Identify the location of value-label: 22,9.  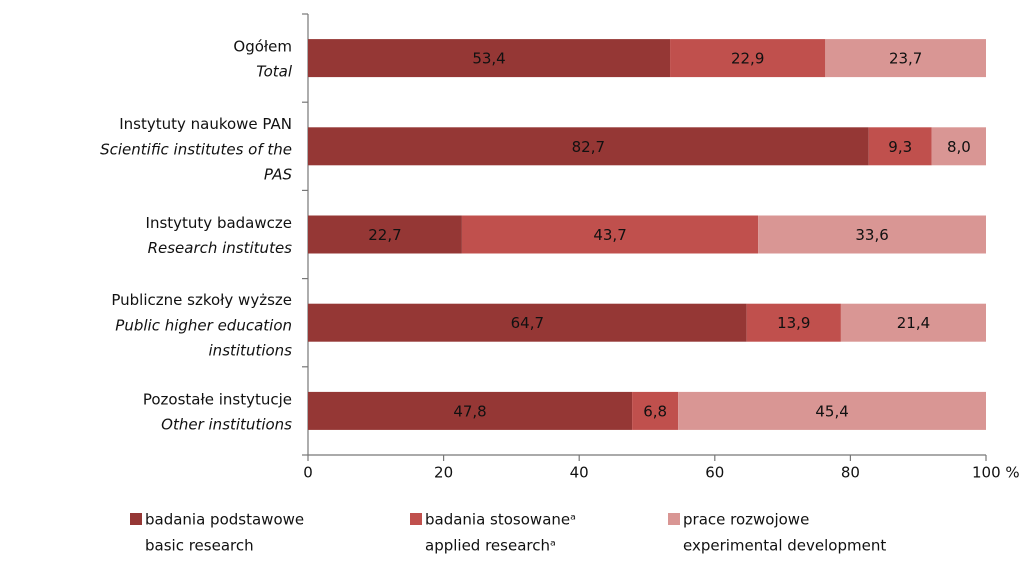
(747, 59).